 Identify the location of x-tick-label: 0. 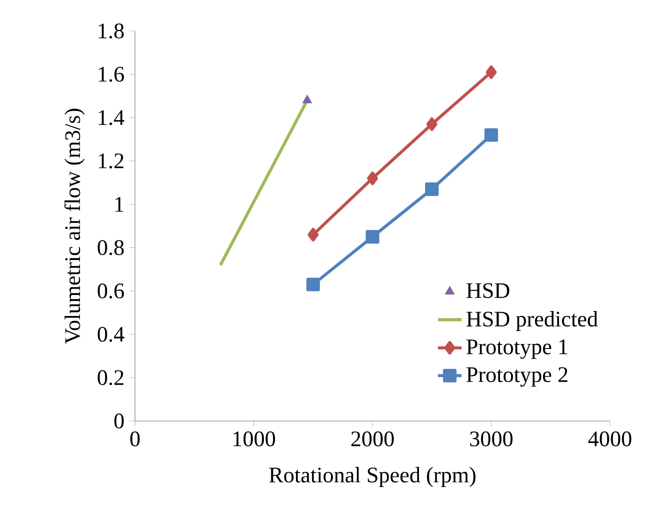
(135, 438).